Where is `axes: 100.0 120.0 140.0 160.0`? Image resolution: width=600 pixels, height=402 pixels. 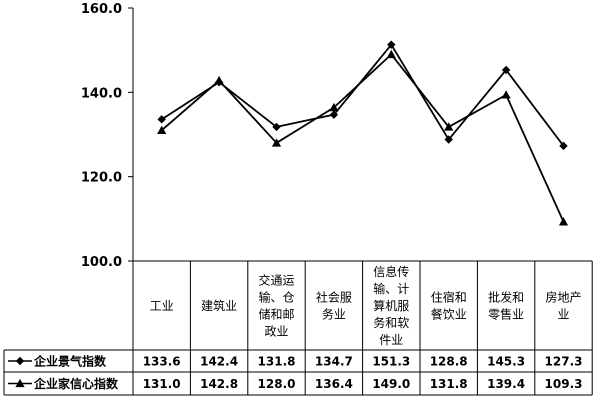
axes: 100.0 120.0 140.0 160.0 is located at coordinates (107, 176).